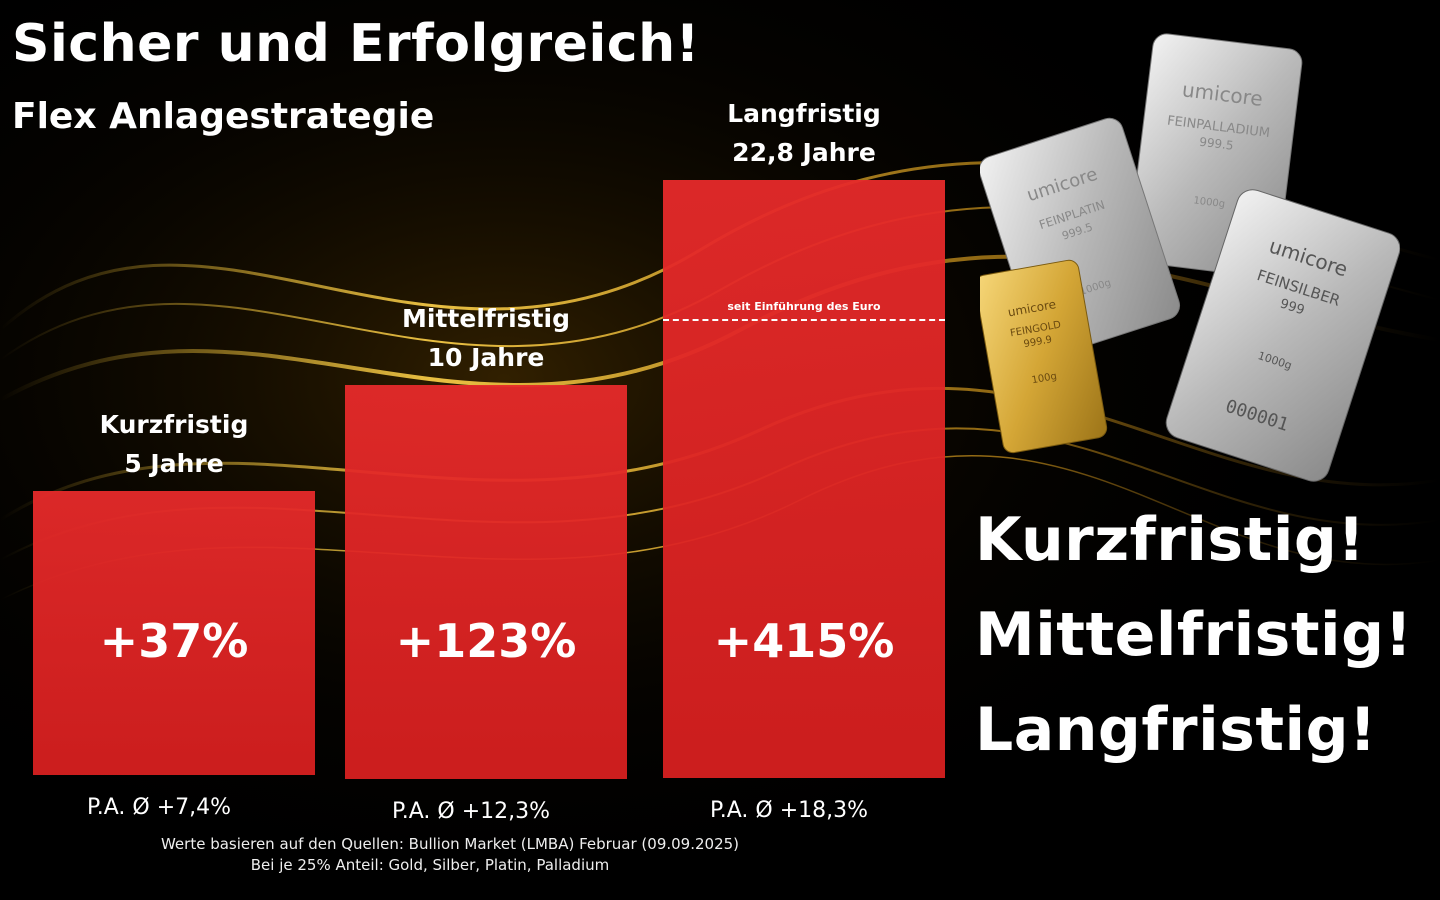  What do you see at coordinates (486, 357) in the screenshot?
I see `bar-duration-label-mittelfristig: 10 Jahre` at bounding box center [486, 357].